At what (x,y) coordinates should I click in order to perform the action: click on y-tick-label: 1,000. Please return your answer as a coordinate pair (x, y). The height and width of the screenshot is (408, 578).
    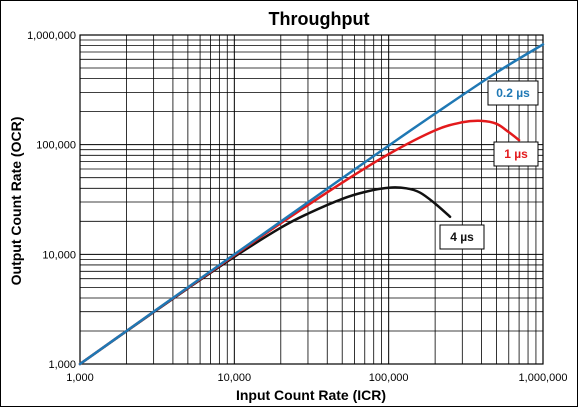
    Looking at the image, I should click on (62, 365).